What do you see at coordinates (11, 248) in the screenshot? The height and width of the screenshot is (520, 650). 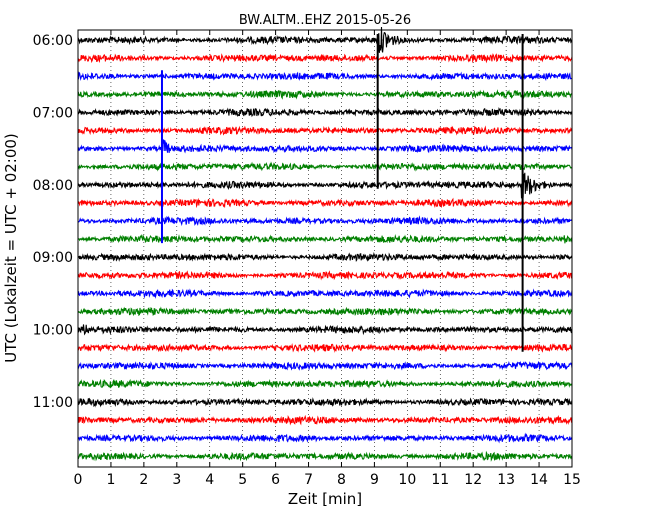 I see `y-axis-label: UTC (Lokalzeit = UTC + 02:00)` at bounding box center [11, 248].